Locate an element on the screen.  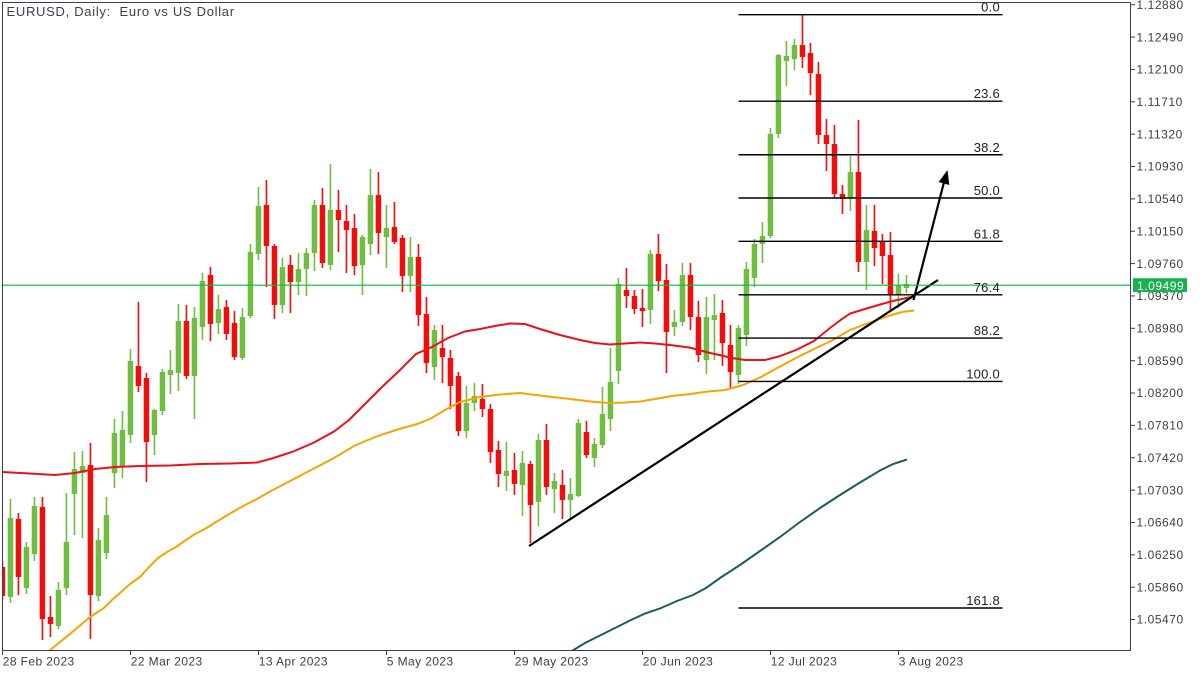
svg-text: 1.09499 is located at coordinates (1160, 286).